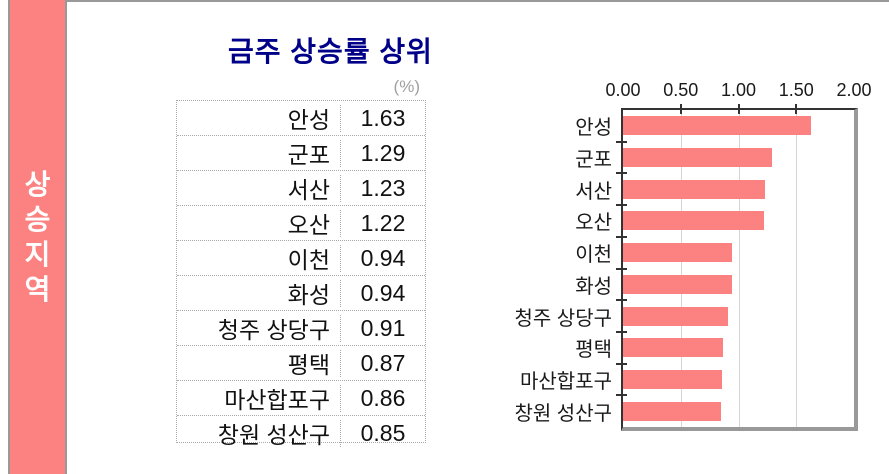  I want to click on table-row: 안성 1.63, so click(301, 118).